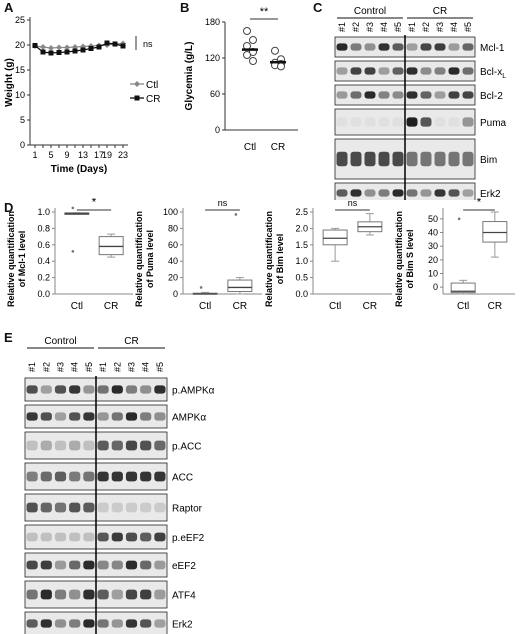 This screenshot has height=634, width=520. What do you see at coordinates (146, 367) in the screenshot?
I see `lane-label: #4` at bounding box center [146, 367].